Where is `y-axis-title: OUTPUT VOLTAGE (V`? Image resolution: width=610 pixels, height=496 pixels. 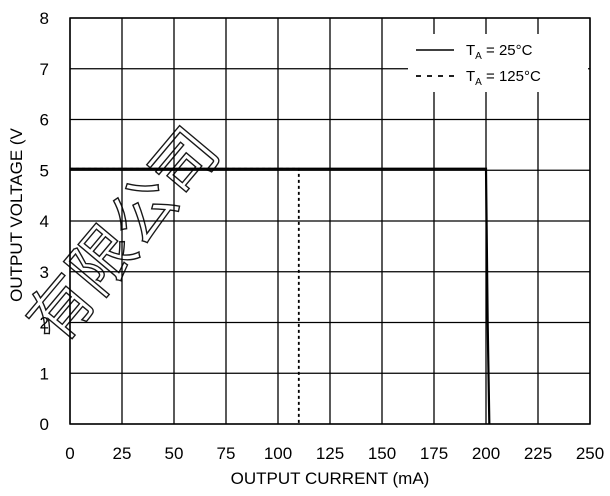 y-axis-title: OUTPUT VOLTAGE (V is located at coordinates (16, 214).